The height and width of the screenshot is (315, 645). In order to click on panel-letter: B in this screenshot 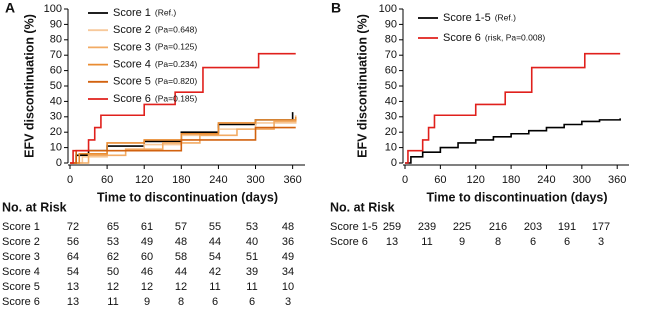, I will do `click(336, 8)`.